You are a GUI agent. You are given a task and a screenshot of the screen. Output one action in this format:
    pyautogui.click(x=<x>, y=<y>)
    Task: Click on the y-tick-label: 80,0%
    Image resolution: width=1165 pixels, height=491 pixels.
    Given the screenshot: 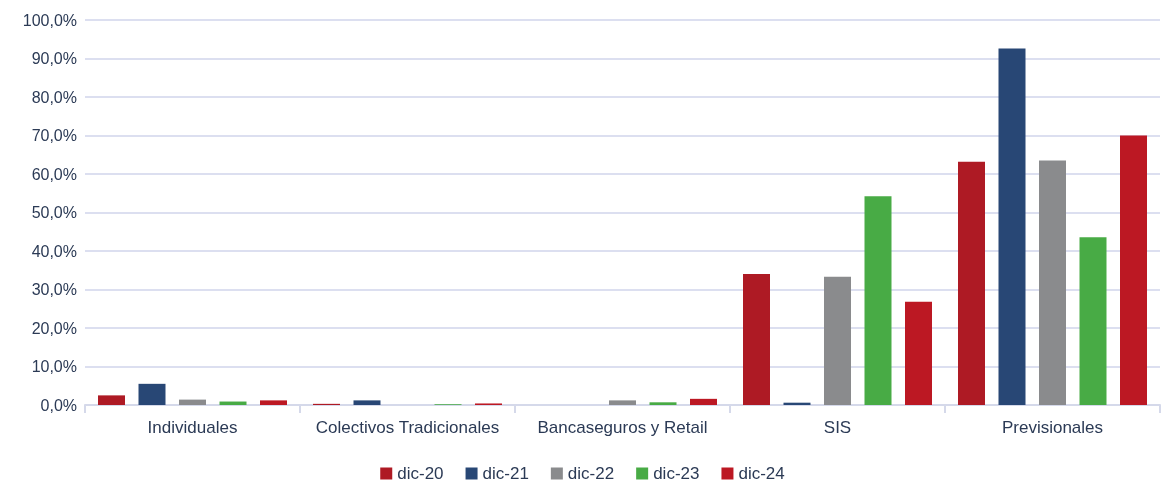 What is the action you would take?
    pyautogui.click(x=54, y=97)
    